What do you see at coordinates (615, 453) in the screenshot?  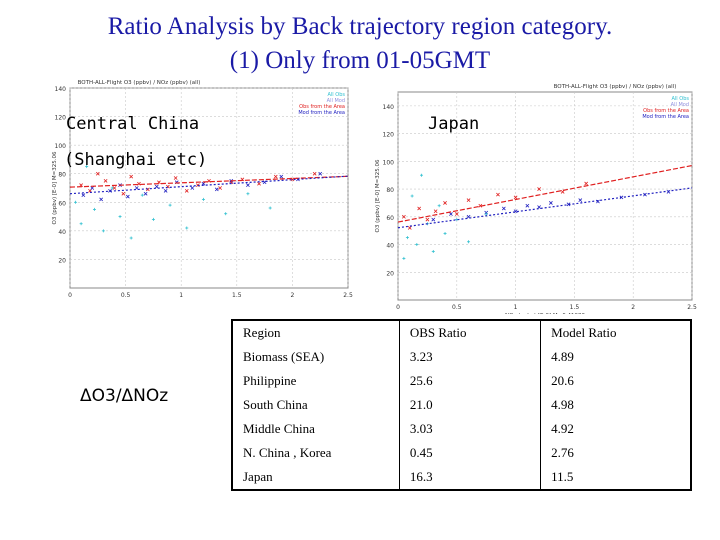 I see `table-cell: 2.76` at bounding box center [615, 453].